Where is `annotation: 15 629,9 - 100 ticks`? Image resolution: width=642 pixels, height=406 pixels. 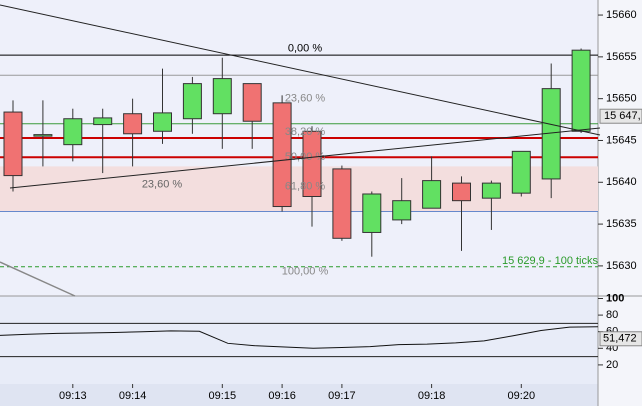 annotation: 15 629,9 - 100 ticks is located at coordinates (550, 261).